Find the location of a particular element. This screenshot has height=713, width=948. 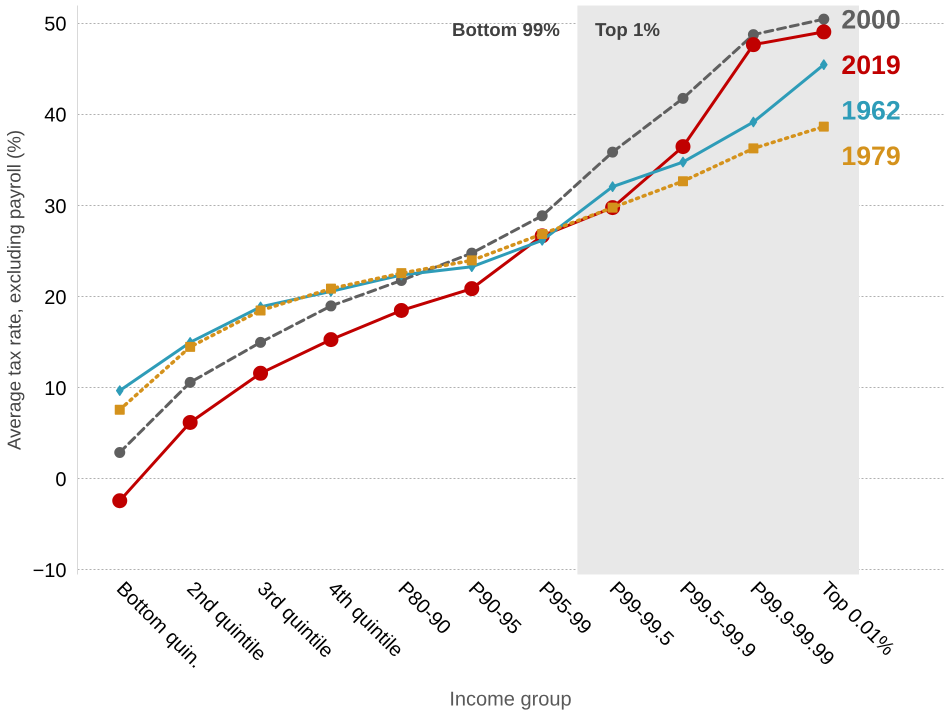

y-tick-label: 0 is located at coordinates (60, 479).